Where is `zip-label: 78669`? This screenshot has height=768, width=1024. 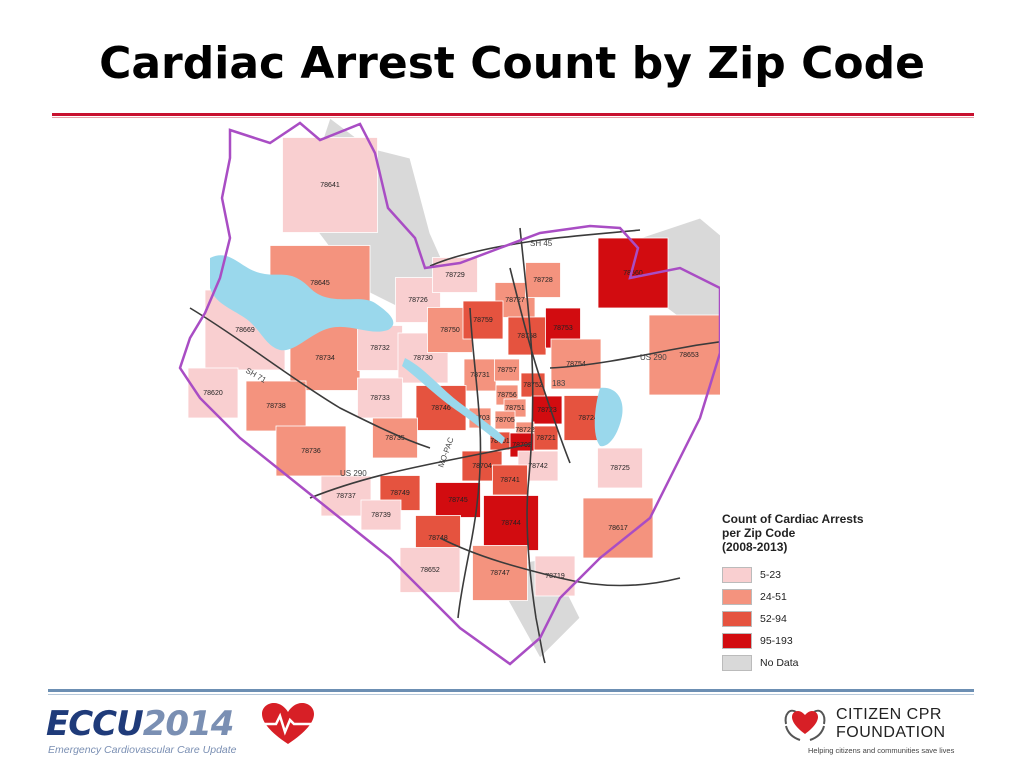 zip-label: 78669 is located at coordinates (245, 330).